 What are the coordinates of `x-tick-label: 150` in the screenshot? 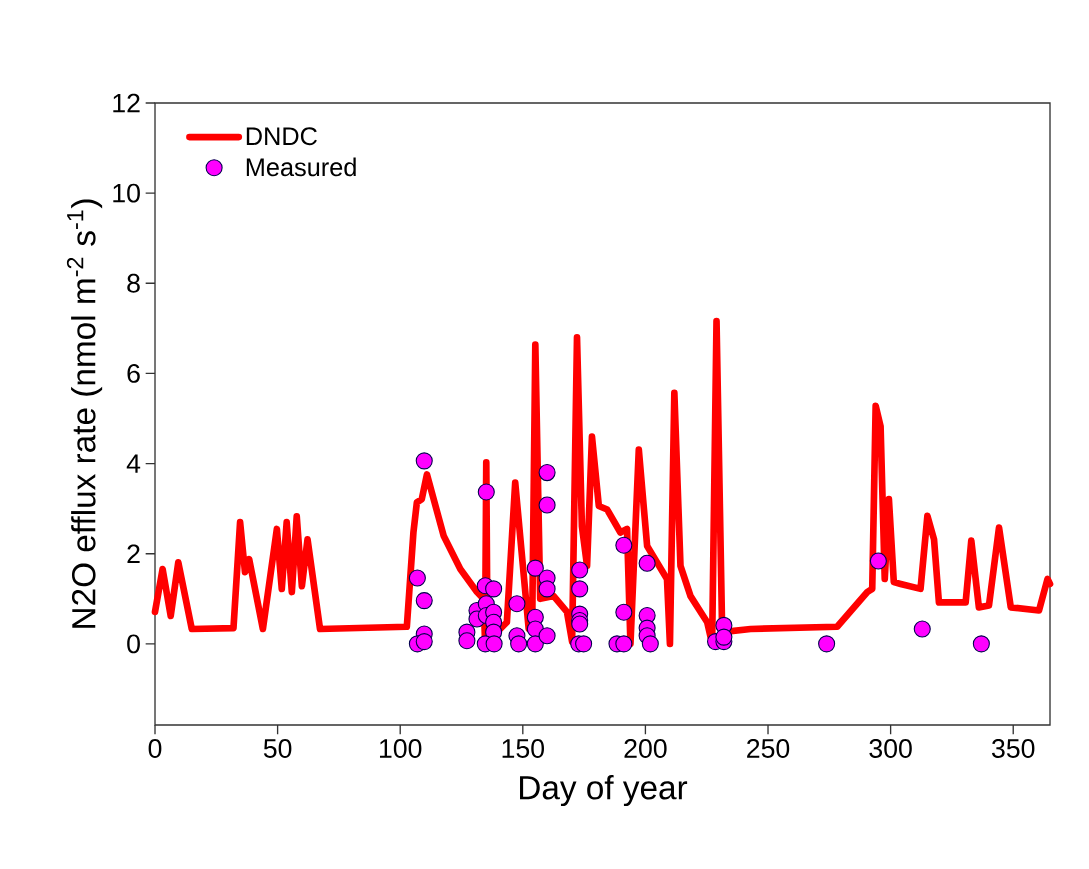 It's located at (523, 748).